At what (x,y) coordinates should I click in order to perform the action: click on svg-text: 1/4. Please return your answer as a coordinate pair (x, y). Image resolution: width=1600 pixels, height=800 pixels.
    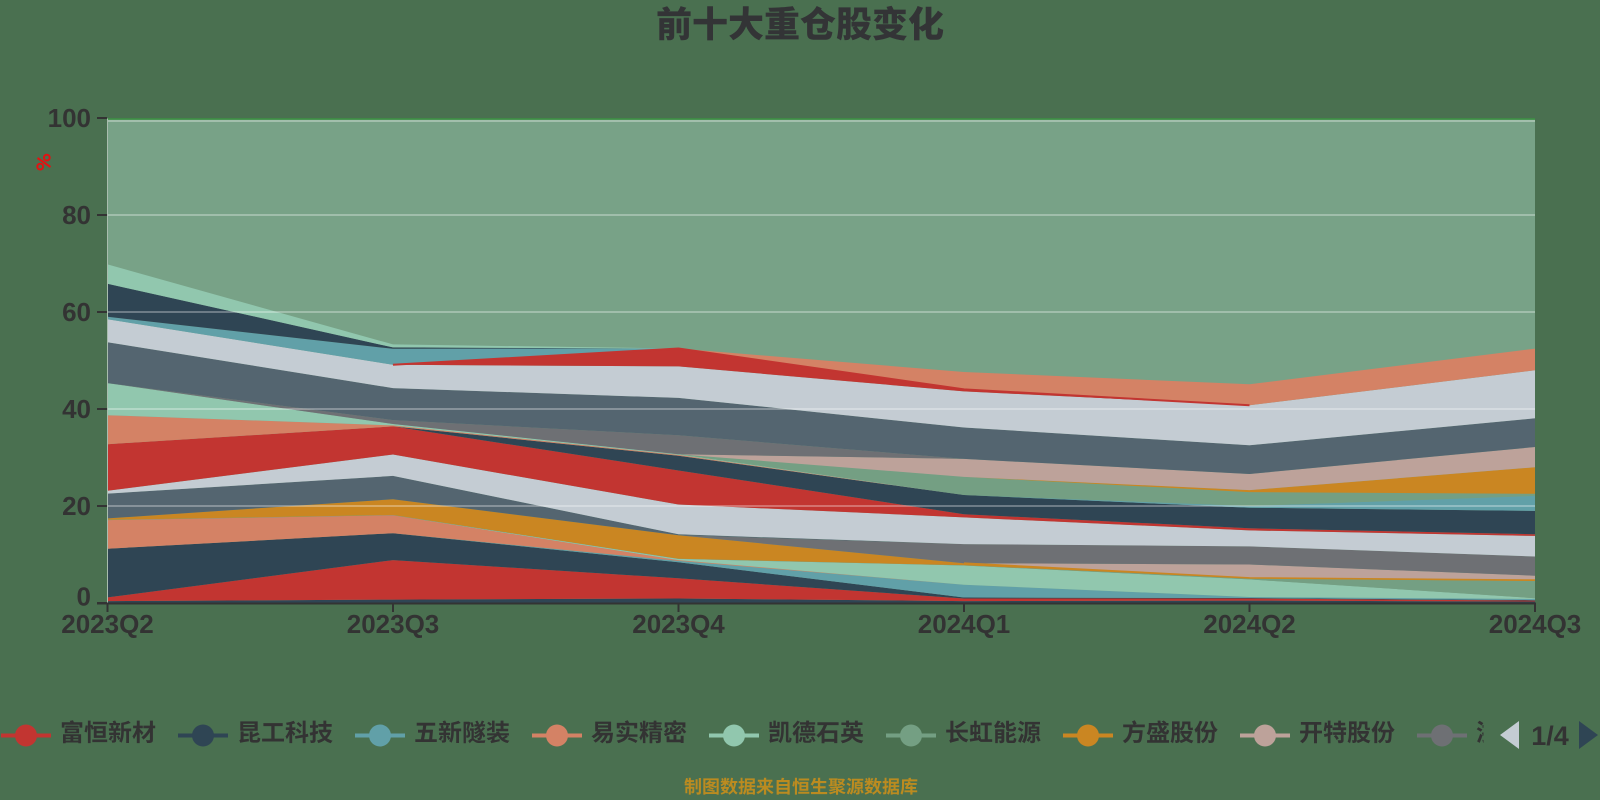
    Looking at the image, I should click on (1550, 736).